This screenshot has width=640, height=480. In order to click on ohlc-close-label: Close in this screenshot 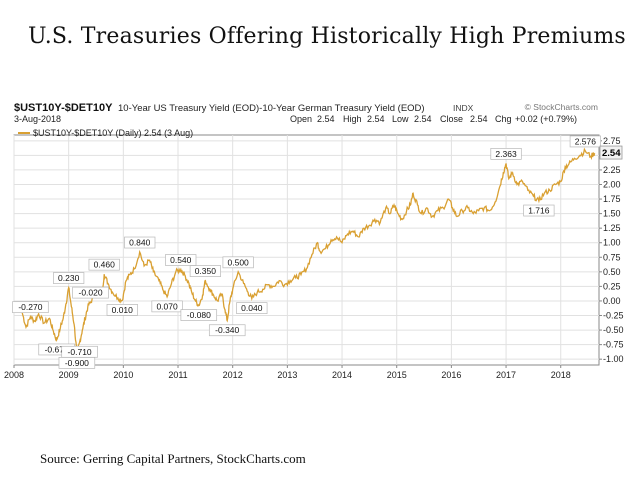, I will do `click(451, 119)`.